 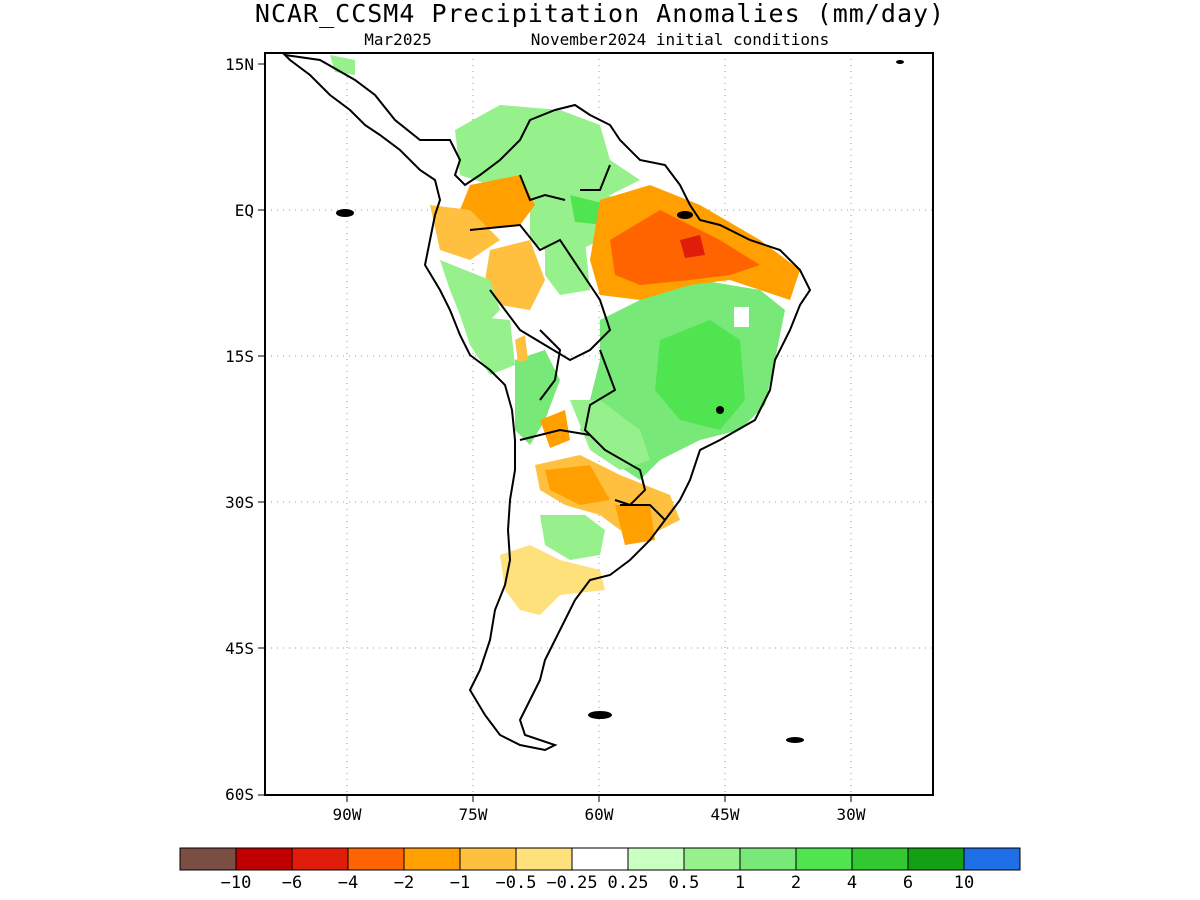 What do you see at coordinates (516, 883) in the screenshot?
I see `colorbar-label: −0.5` at bounding box center [516, 883].